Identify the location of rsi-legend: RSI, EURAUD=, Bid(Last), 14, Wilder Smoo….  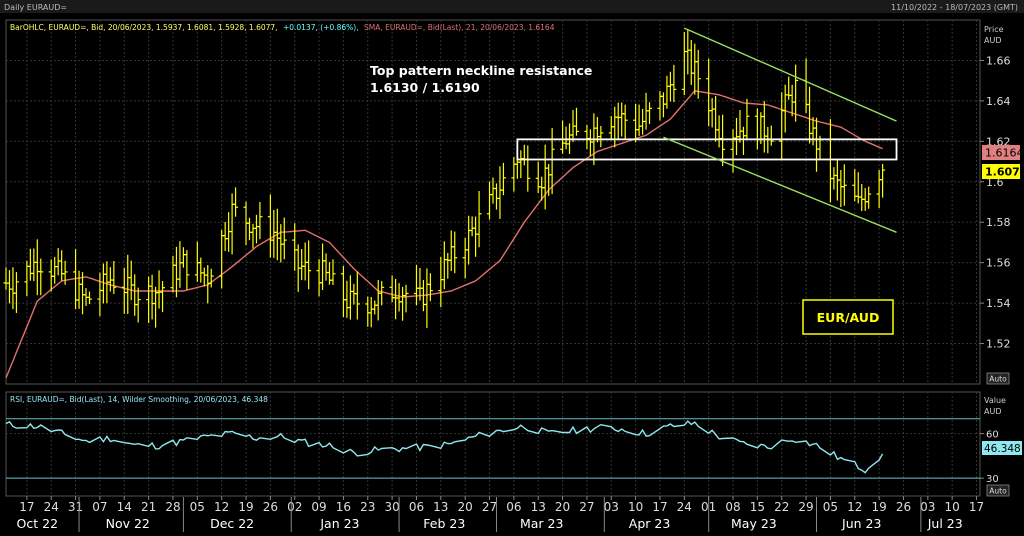
(139, 399).